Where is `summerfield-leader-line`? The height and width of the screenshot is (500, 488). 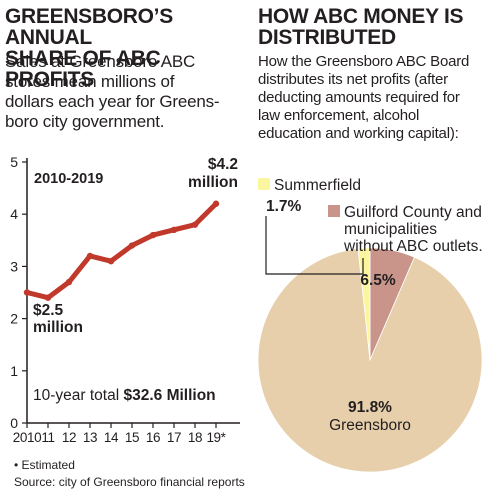 summerfield-leader-line is located at coordinates (314, 245).